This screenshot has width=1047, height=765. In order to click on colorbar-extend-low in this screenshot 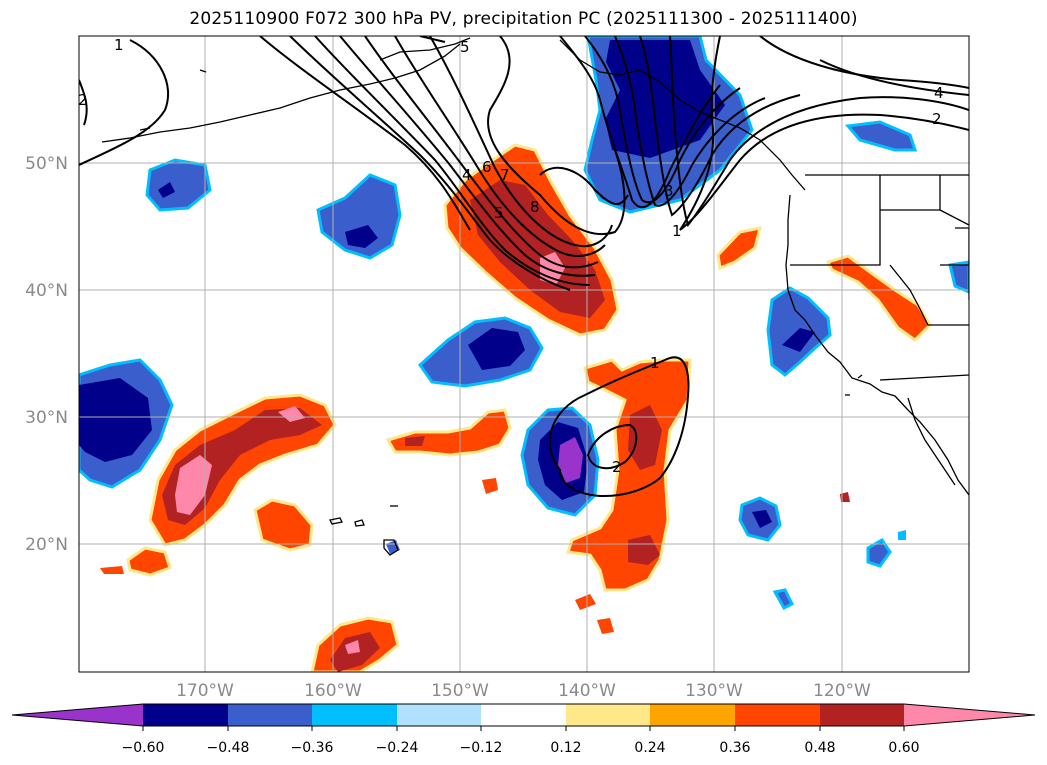, I will do `click(77, 715)`.